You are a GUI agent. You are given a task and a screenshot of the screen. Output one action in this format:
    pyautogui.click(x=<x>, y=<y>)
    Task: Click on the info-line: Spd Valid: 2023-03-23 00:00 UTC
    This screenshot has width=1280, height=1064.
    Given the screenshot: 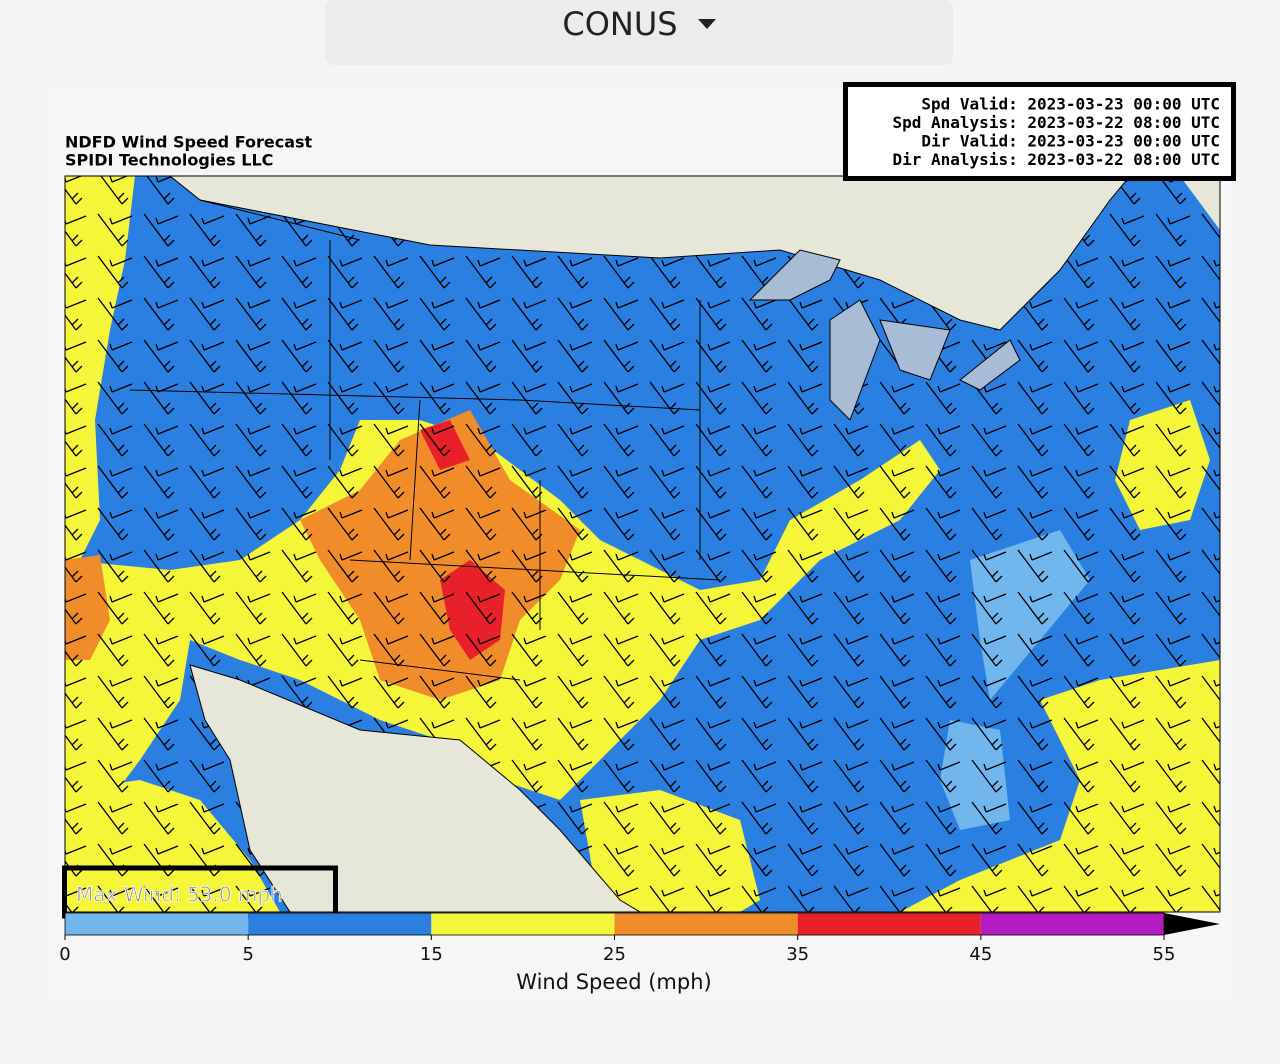 What is the action you would take?
    pyautogui.click(x=1070, y=104)
    